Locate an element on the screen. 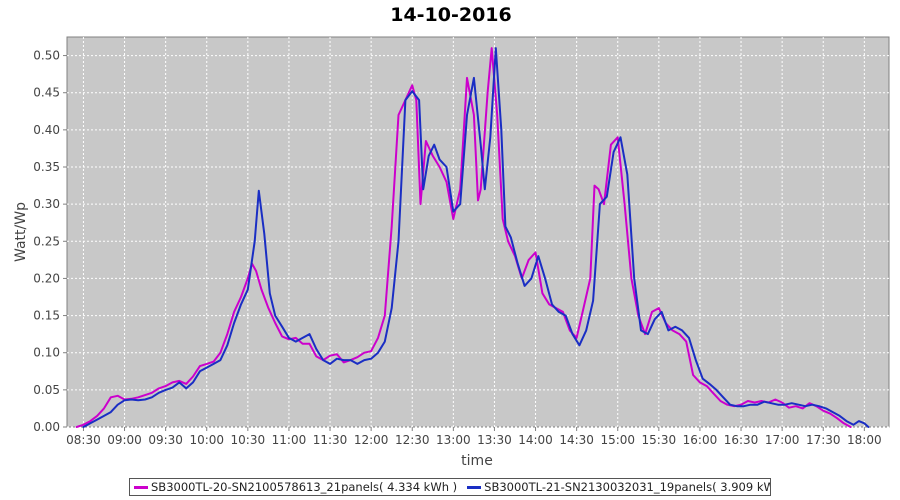 The height and width of the screenshot is (500, 900). y-tick-label: 0.15 is located at coordinates (46, 316).